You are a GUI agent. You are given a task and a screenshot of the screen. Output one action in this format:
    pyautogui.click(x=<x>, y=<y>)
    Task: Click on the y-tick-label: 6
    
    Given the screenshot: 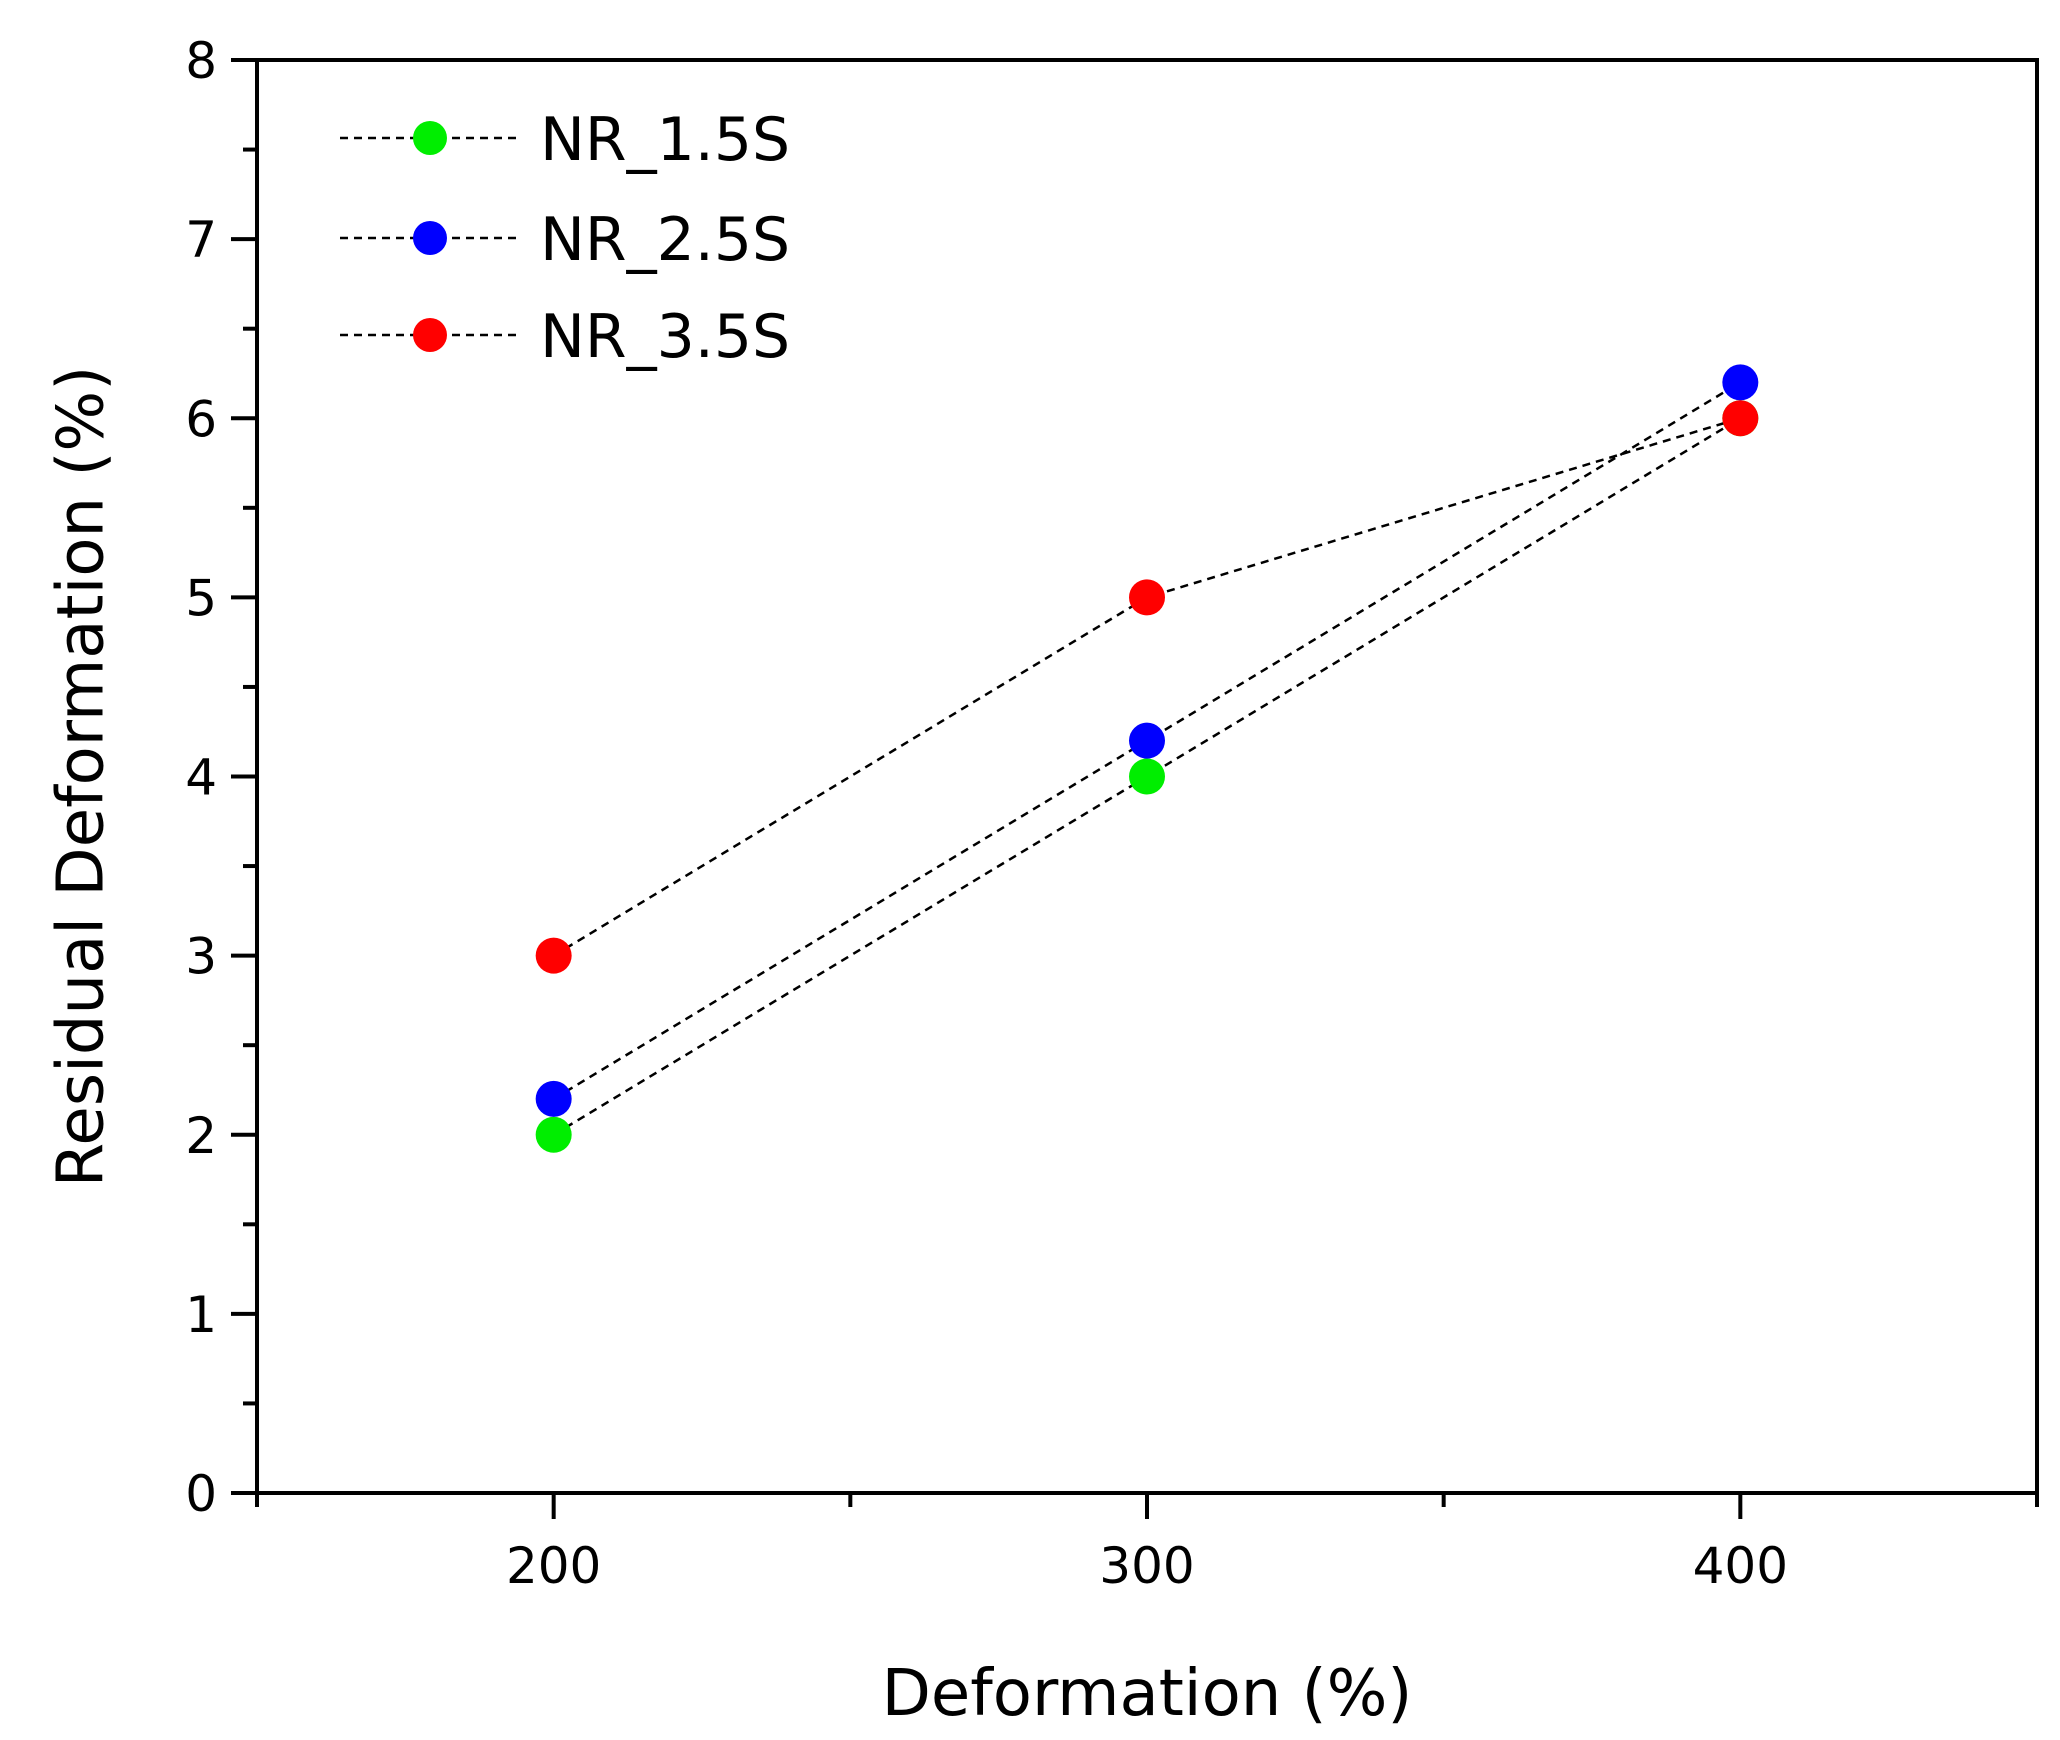 What is the action you would take?
    pyautogui.click(x=201, y=419)
    